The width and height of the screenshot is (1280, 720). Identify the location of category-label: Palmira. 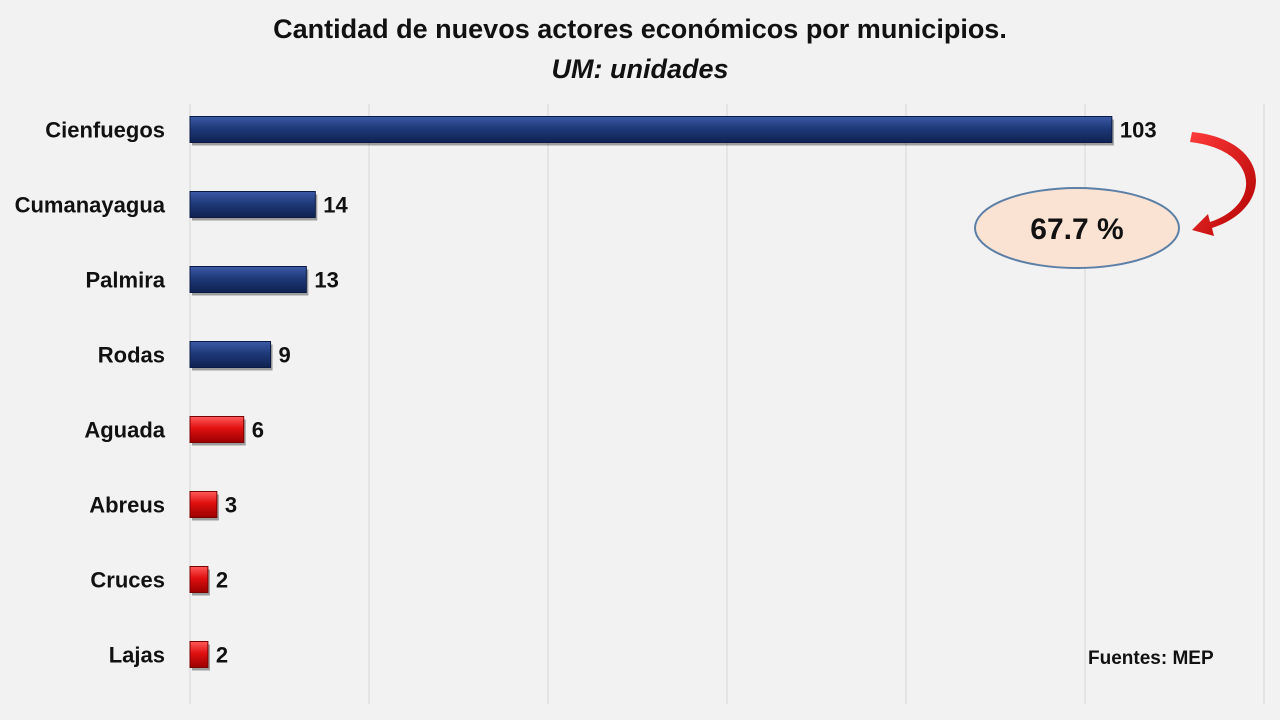
(126, 280).